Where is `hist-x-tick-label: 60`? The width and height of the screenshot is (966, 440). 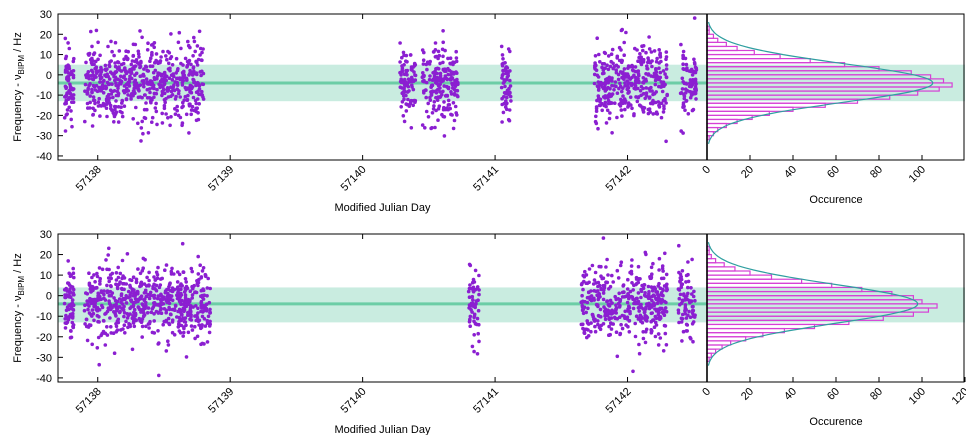
hist-x-tick-label: 60 is located at coordinates (833, 172).